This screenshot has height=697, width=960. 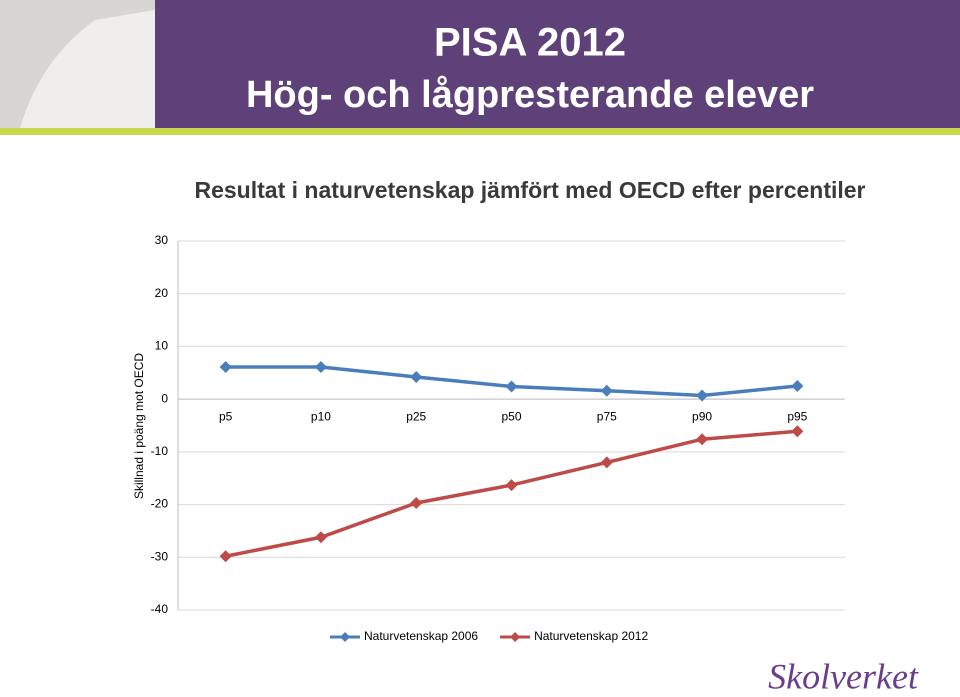 I want to click on x-tick-label: p10, so click(x=321, y=416).